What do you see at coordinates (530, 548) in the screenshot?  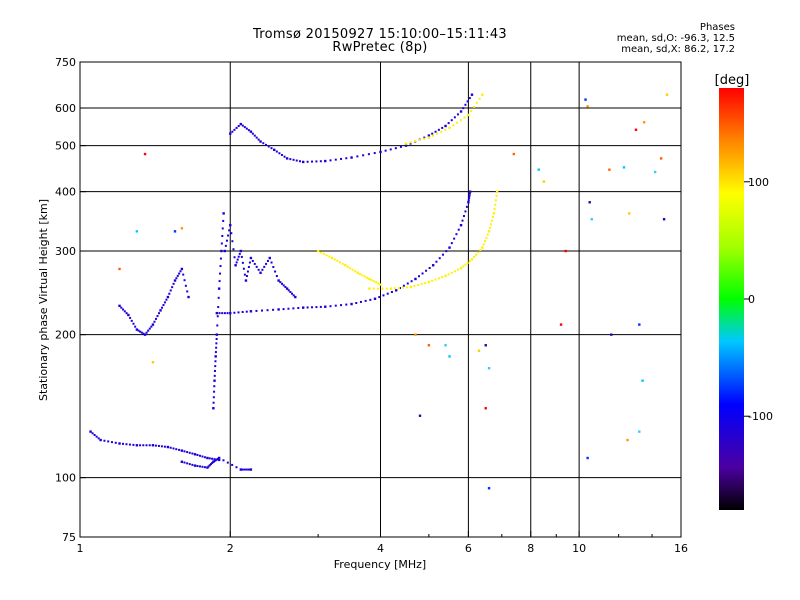 I see `x-tick-label: 8` at bounding box center [530, 548].